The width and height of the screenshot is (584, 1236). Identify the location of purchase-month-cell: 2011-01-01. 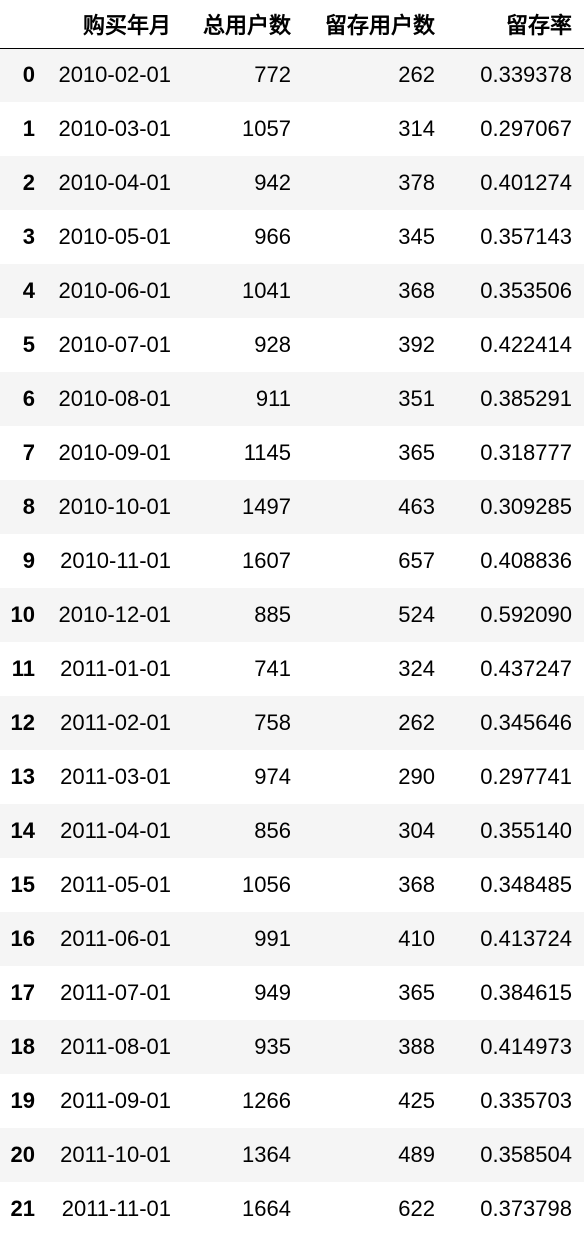
(115, 668).